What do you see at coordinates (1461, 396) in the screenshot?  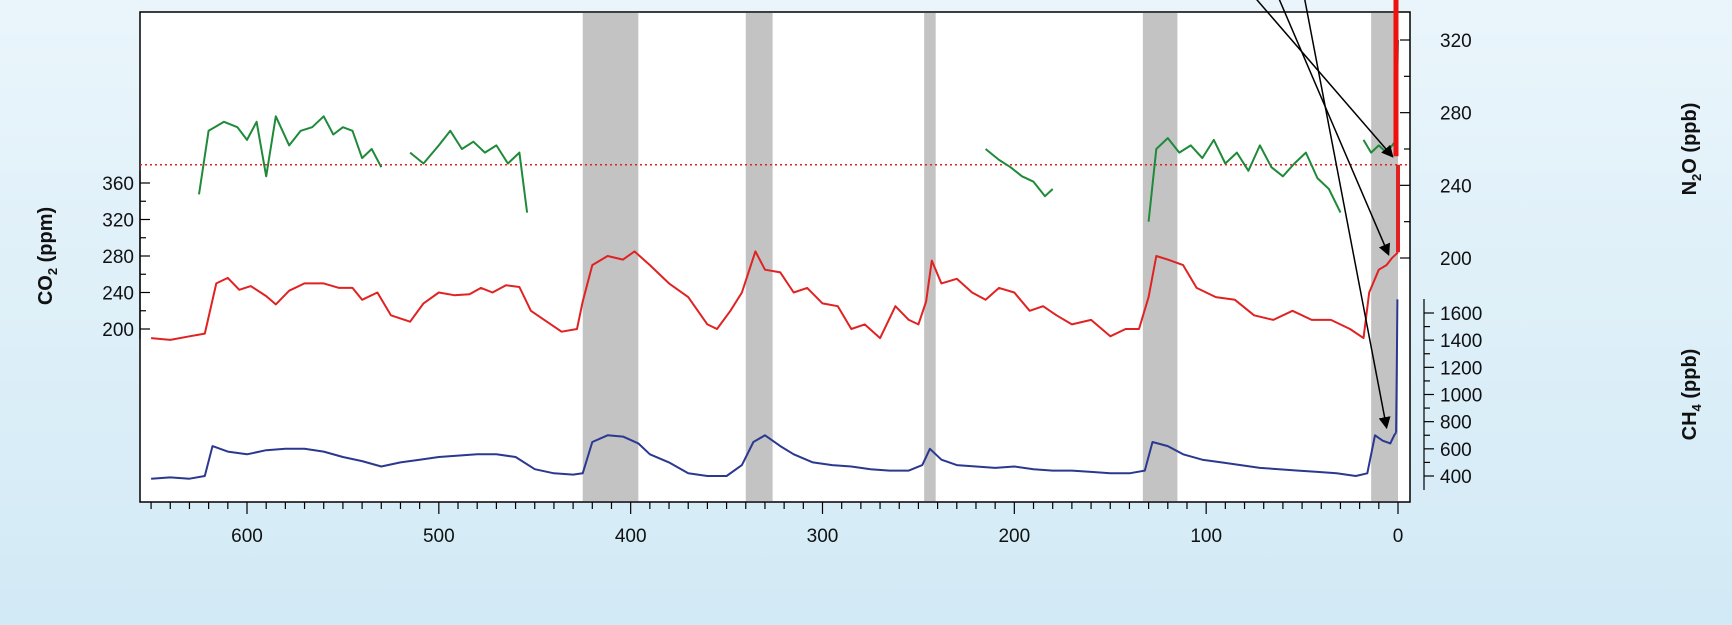 I see `ch4-tick-label-1000: 1000` at bounding box center [1461, 396].